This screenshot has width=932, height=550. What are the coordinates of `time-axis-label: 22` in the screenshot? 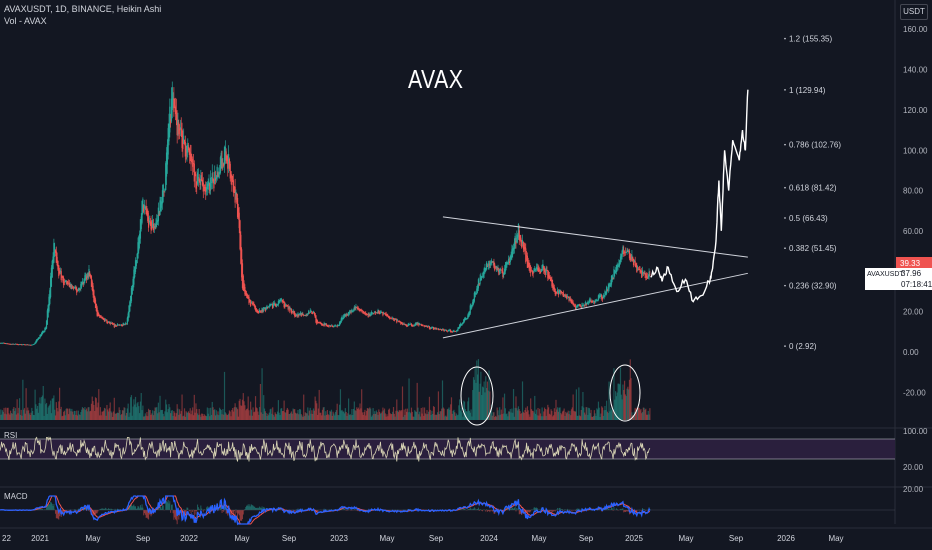 It's located at (6, 538).